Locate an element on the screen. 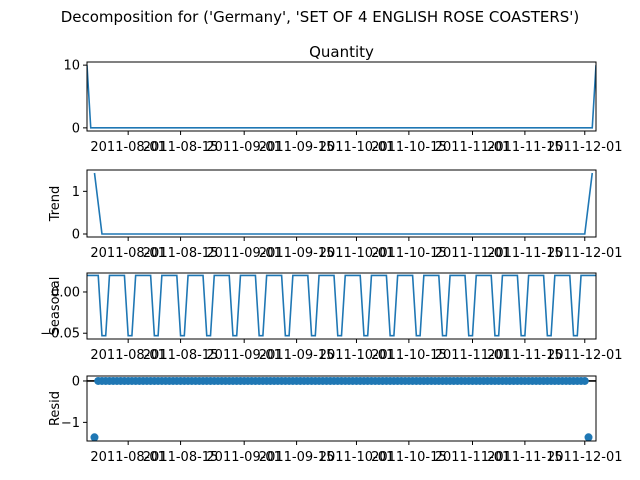  resid-xtick-label: 2011-10-15 is located at coordinates (409, 457).